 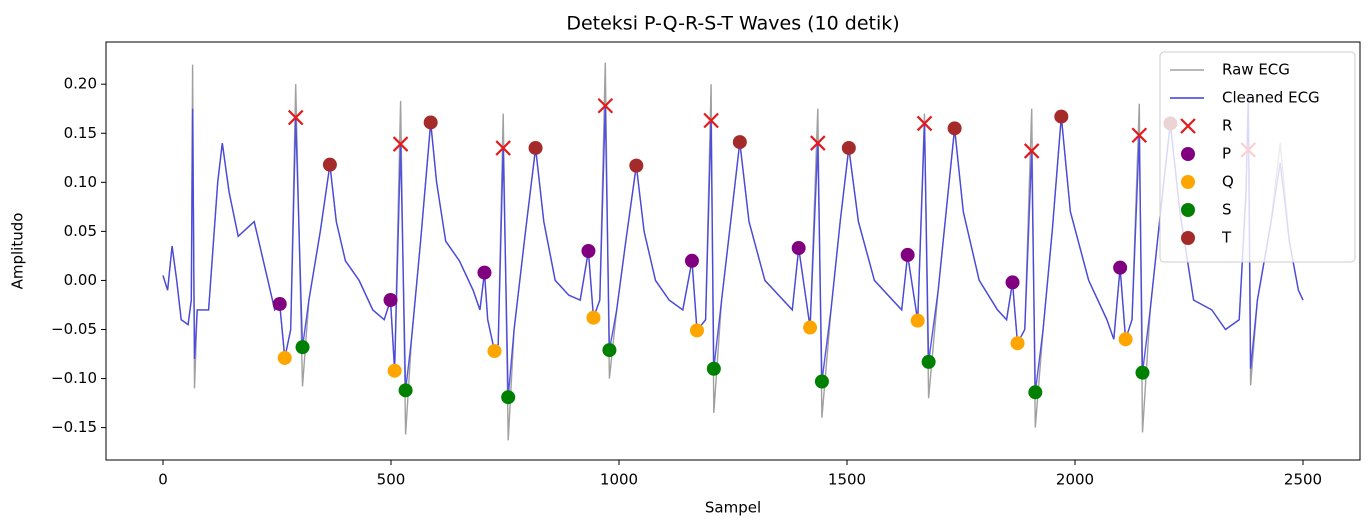 What do you see at coordinates (847, 480) in the screenshot?
I see `x-tick-label: 1500` at bounding box center [847, 480].